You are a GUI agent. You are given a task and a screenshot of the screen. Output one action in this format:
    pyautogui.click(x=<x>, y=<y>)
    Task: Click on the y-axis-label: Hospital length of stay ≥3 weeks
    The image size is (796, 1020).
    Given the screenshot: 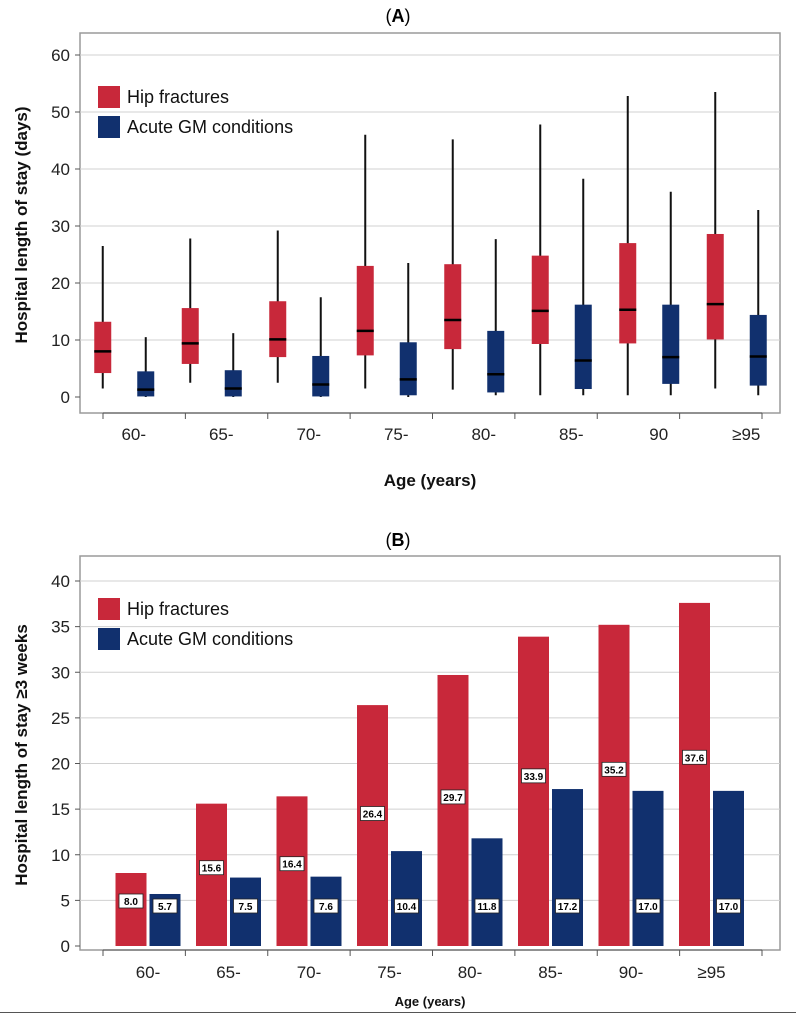 What is the action you would take?
    pyautogui.click(x=21, y=755)
    